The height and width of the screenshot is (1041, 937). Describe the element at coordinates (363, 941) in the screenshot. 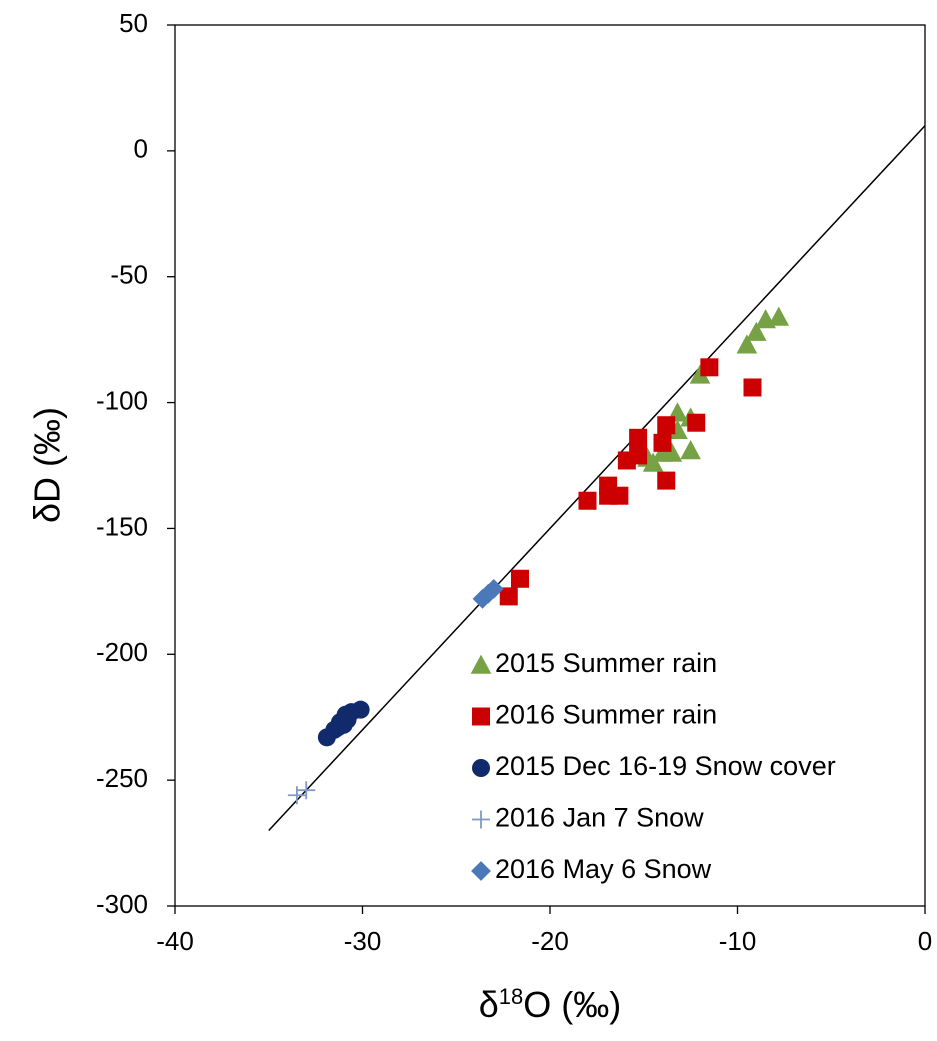

I see `x-tick-label: -30` at that location.